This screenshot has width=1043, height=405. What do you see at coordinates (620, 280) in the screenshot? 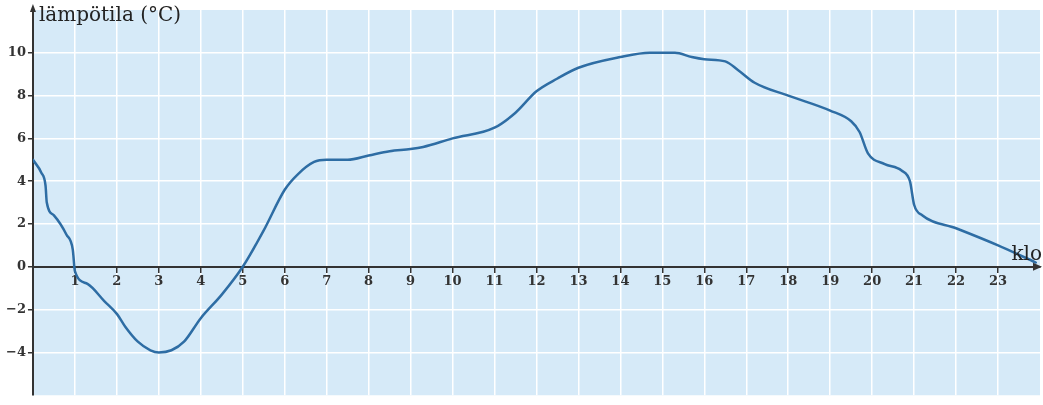
I see `x-tick-label: 14` at bounding box center [620, 280].